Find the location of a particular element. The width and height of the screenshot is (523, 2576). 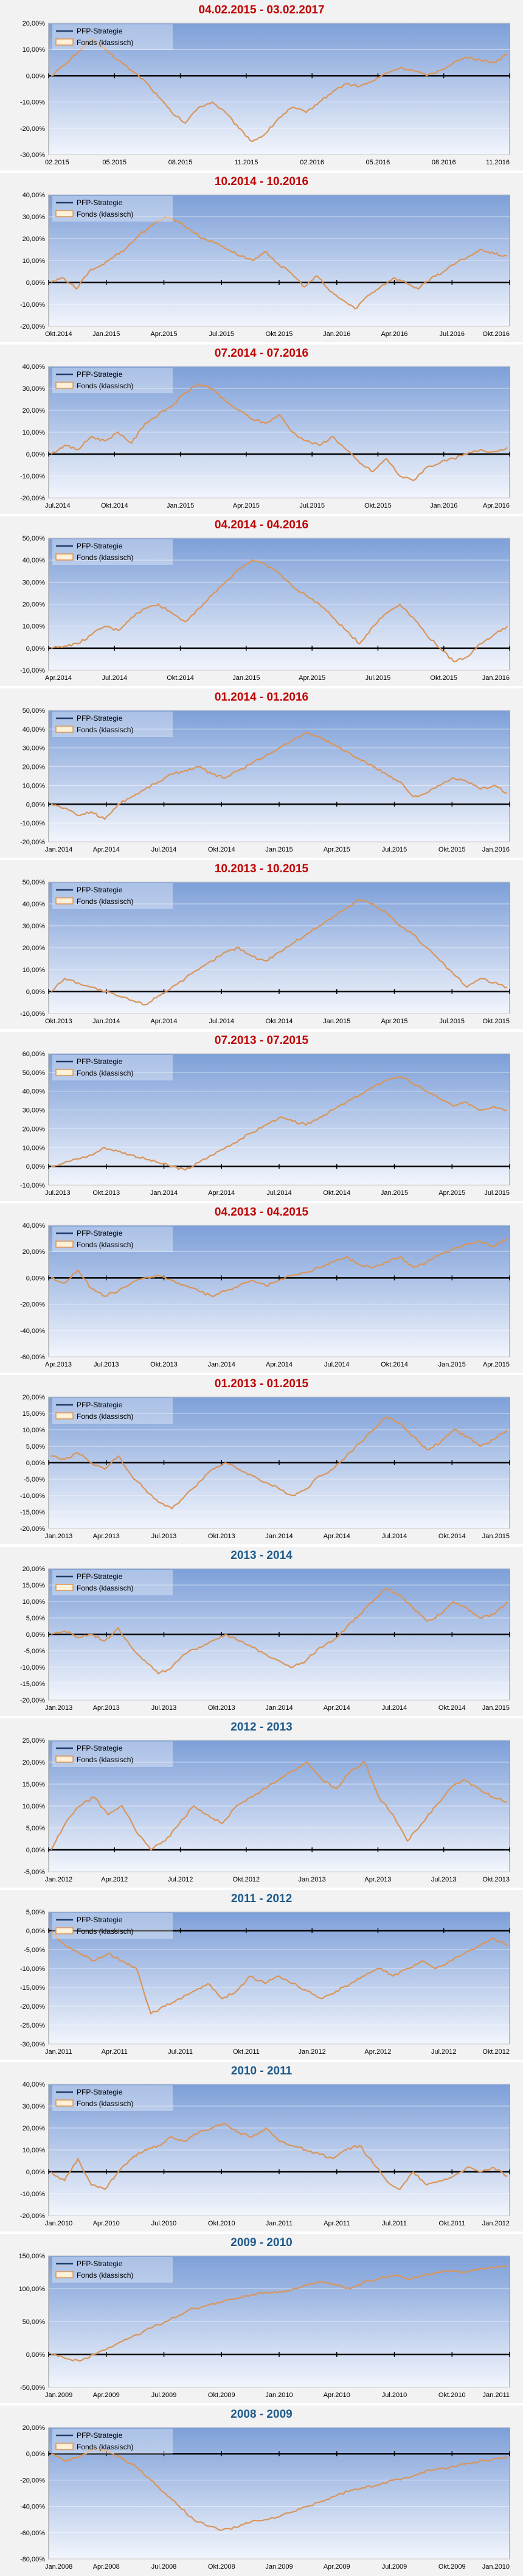

y-tick-label: -30,00% is located at coordinates (33, 155).